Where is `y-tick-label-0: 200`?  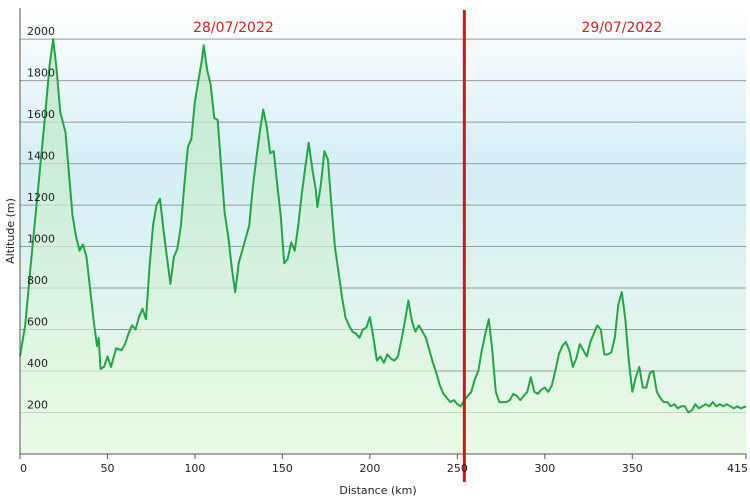
y-tick-label-0: 200 is located at coordinates (37, 405).